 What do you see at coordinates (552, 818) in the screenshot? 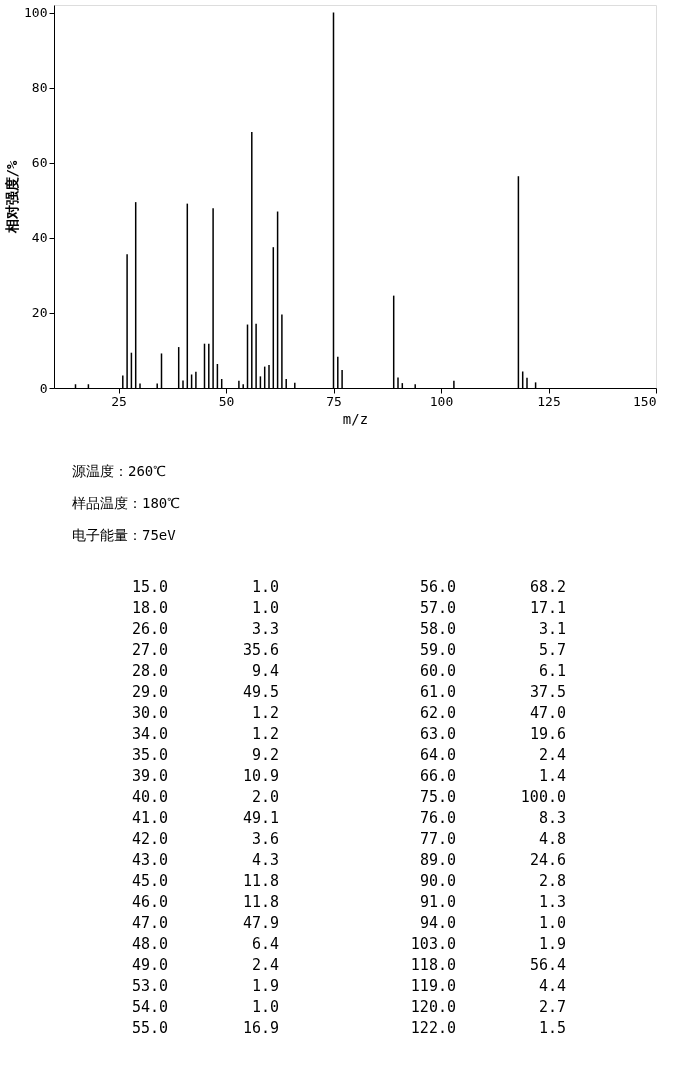
I see `text: 8.3` at bounding box center [552, 818].